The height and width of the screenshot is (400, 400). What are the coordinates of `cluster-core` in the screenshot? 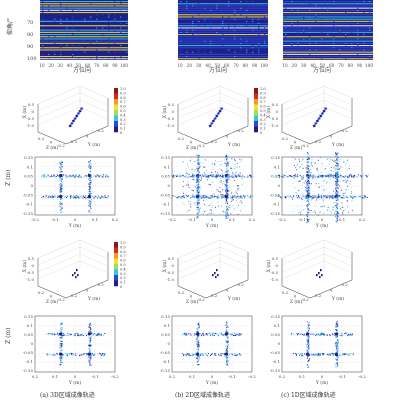 It's located at (198, 334).